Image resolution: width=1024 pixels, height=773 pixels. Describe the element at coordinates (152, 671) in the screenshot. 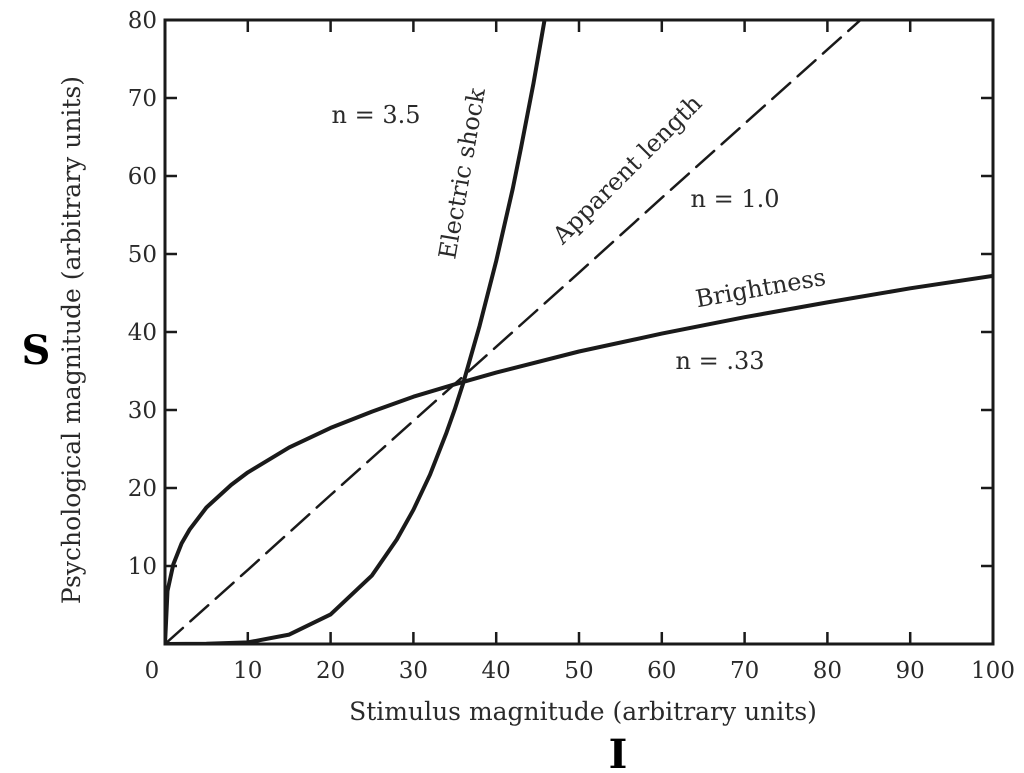

I see `origin-label: 0` at that location.